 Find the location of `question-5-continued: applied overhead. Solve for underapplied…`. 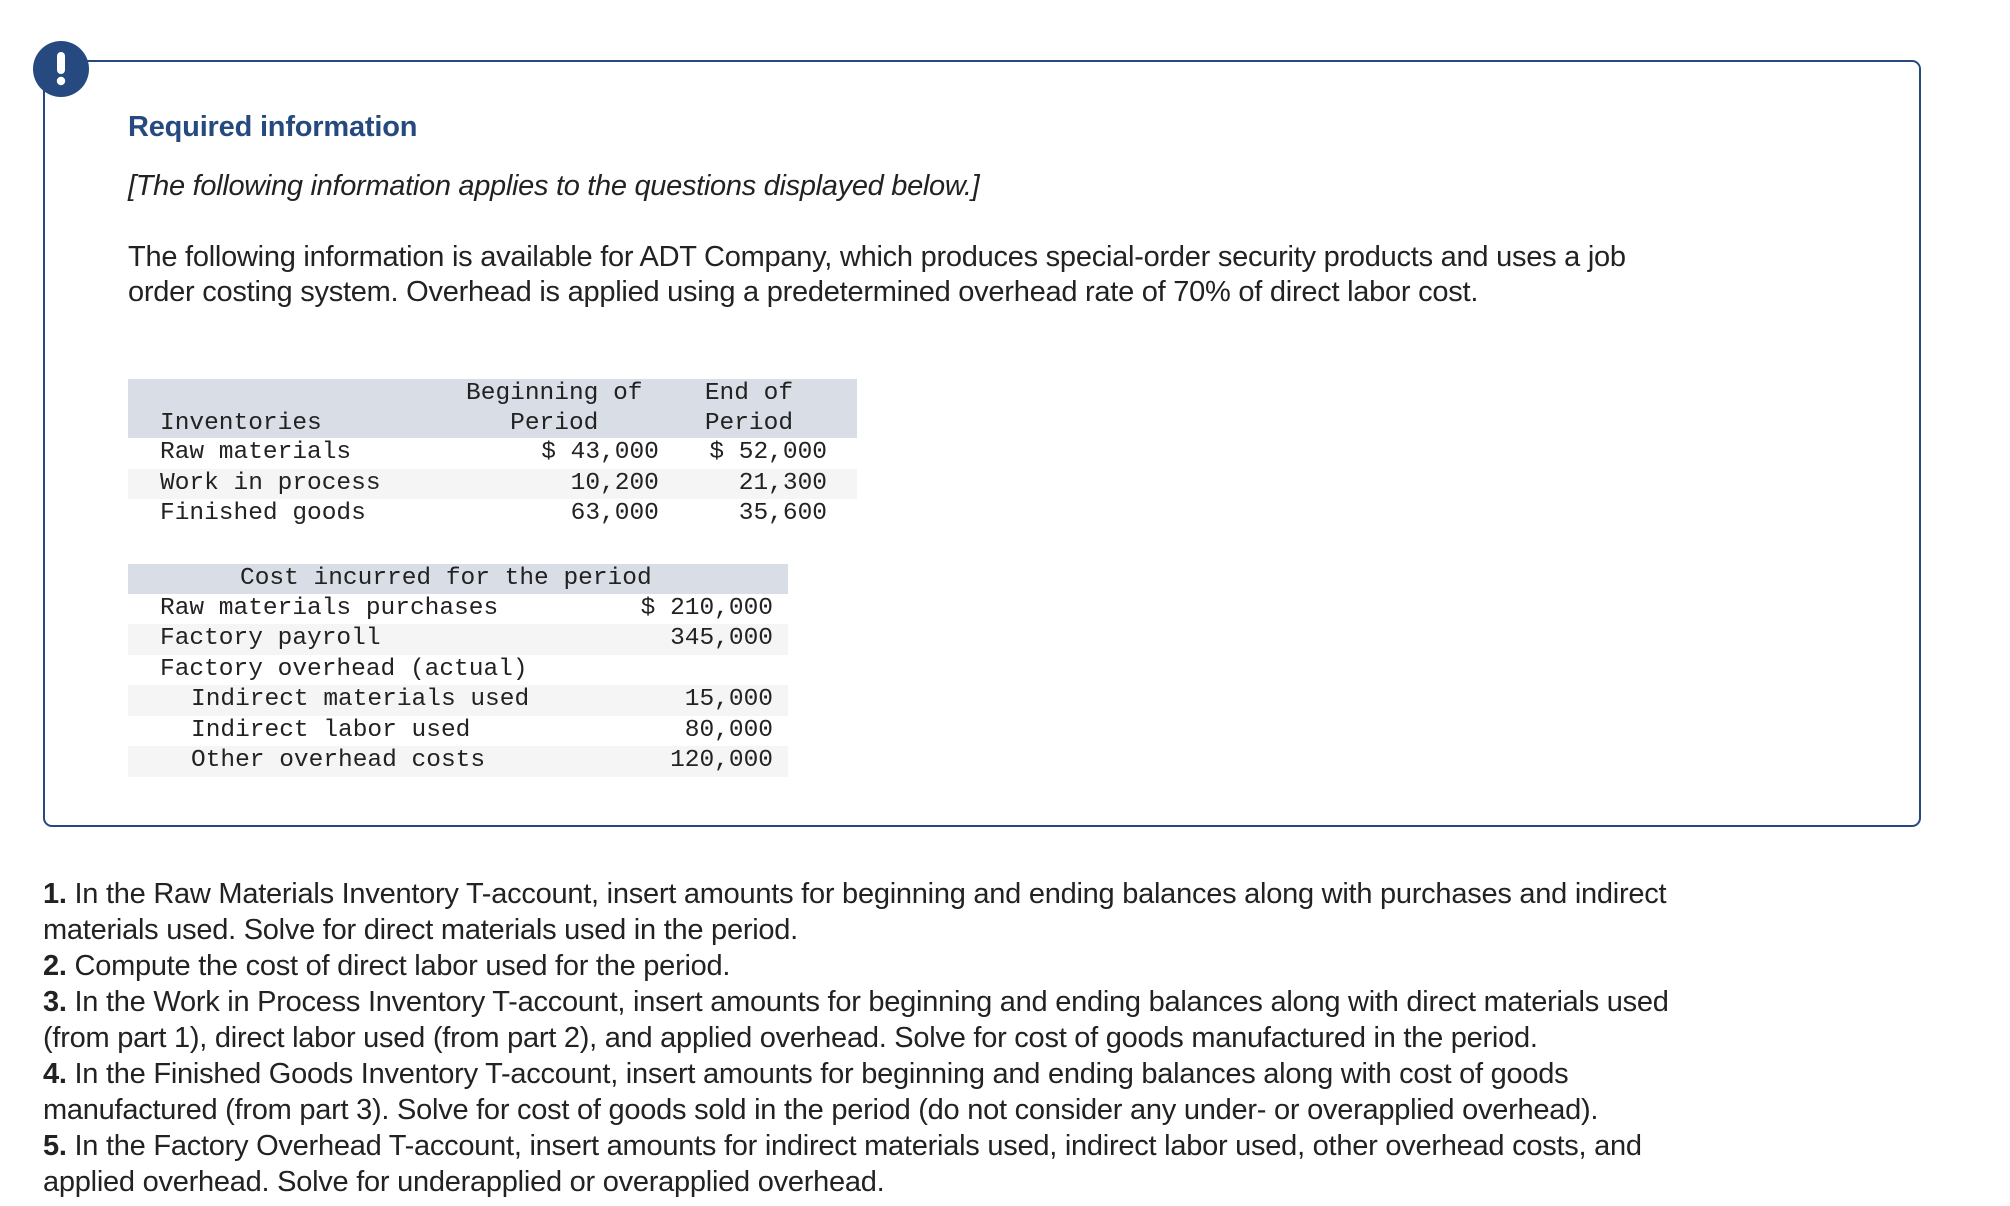

question-5-continued: applied overhead. Solve for underapplied… is located at coordinates (464, 1182).